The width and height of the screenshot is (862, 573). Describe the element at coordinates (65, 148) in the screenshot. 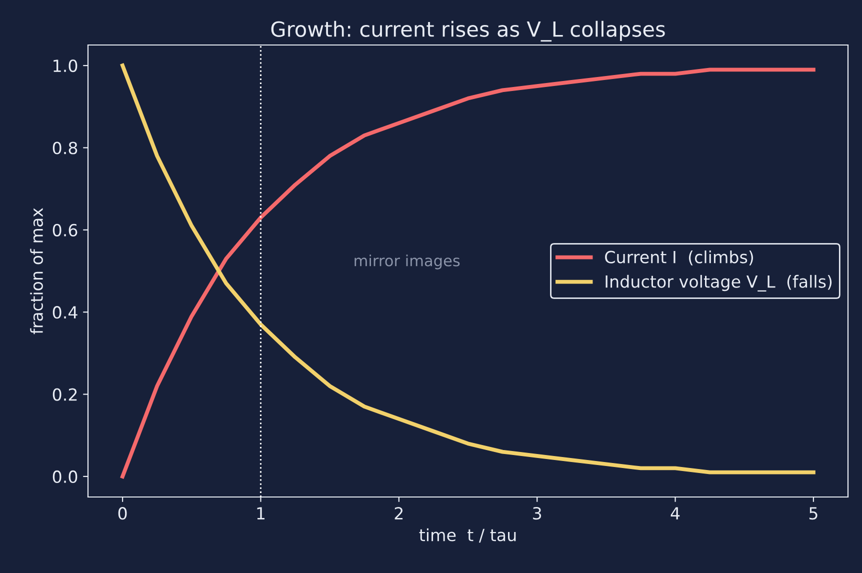

I see `y-tick-label: 0.8` at that location.